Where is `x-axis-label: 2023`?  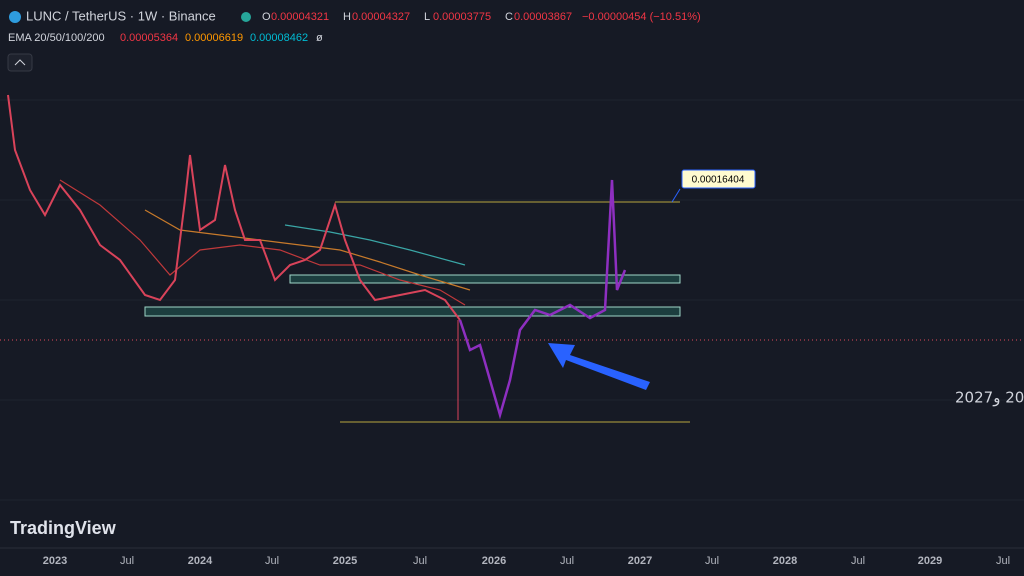
x-axis-label: 2023 is located at coordinates (55, 561).